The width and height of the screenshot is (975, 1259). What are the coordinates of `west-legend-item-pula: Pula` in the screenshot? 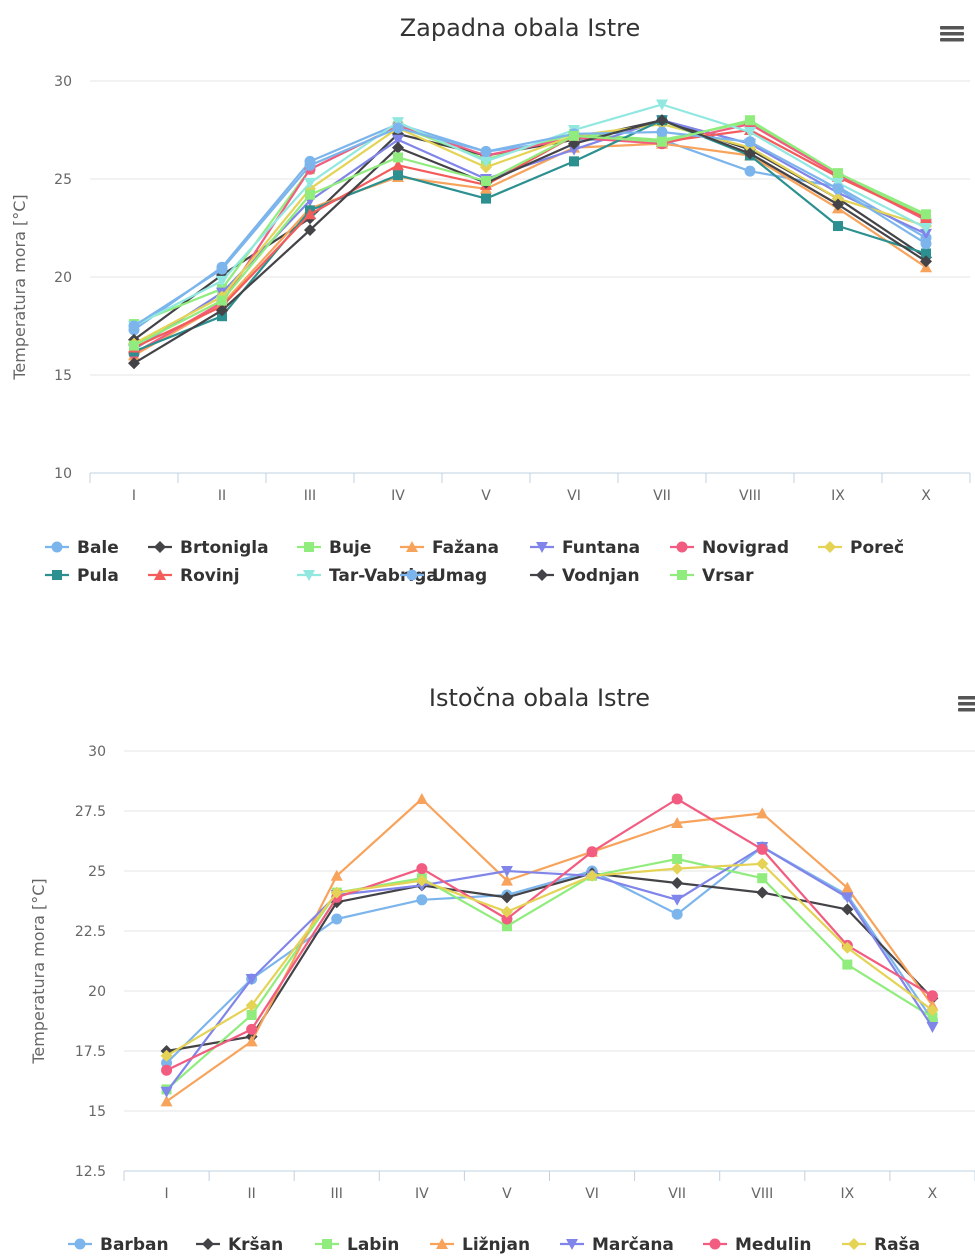 It's located at (82, 576).